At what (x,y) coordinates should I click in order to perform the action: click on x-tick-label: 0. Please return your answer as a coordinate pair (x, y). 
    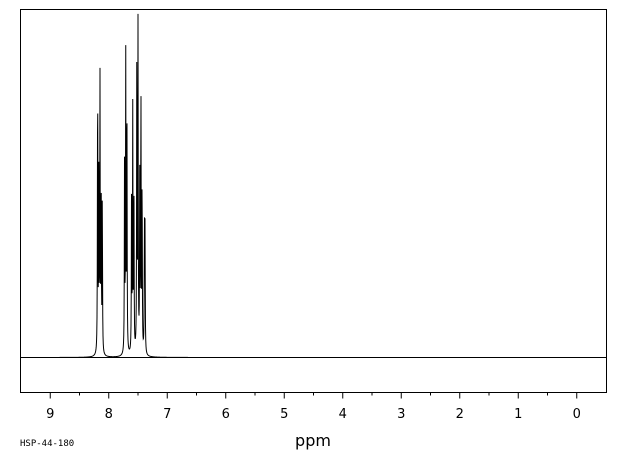
    Looking at the image, I should click on (577, 414).